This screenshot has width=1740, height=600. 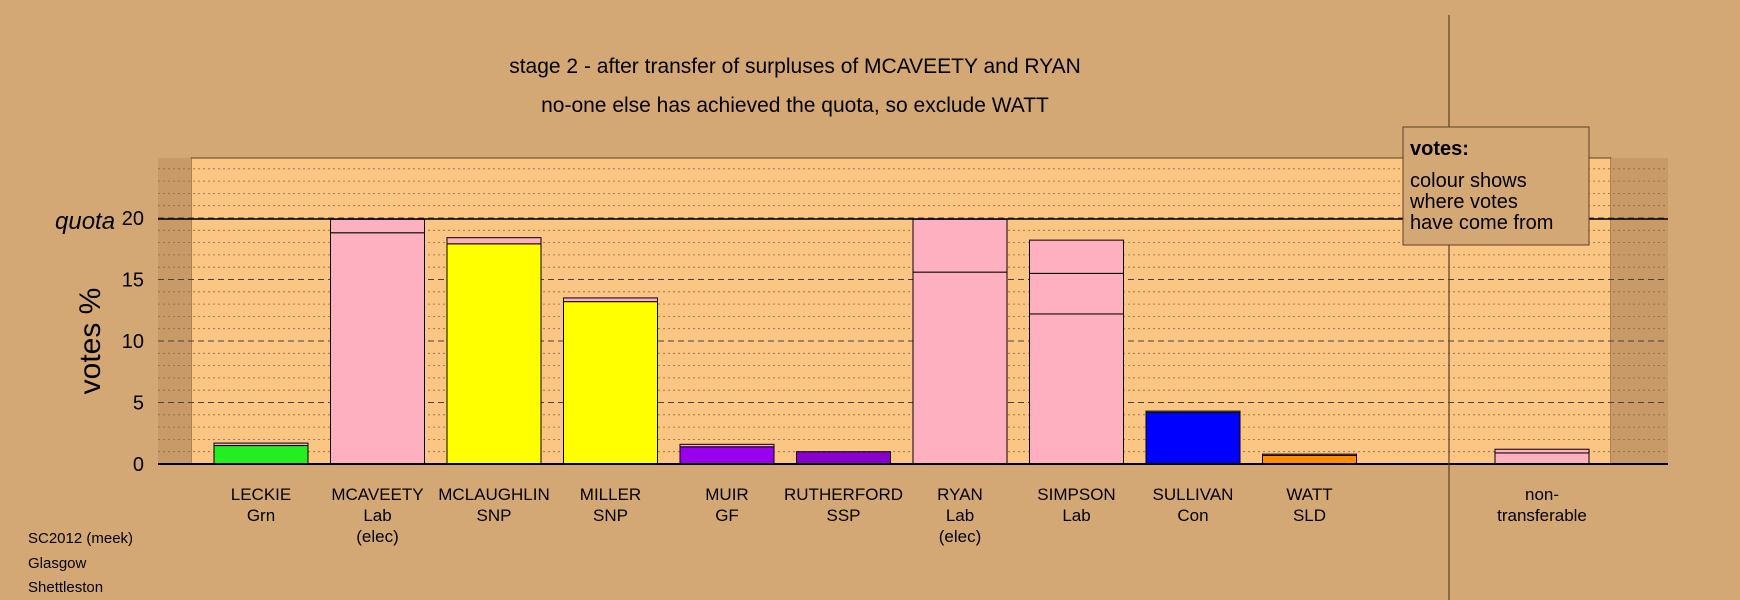 I want to click on y-tick-labels: 0 5 10 15 20, so click(x=133, y=342).